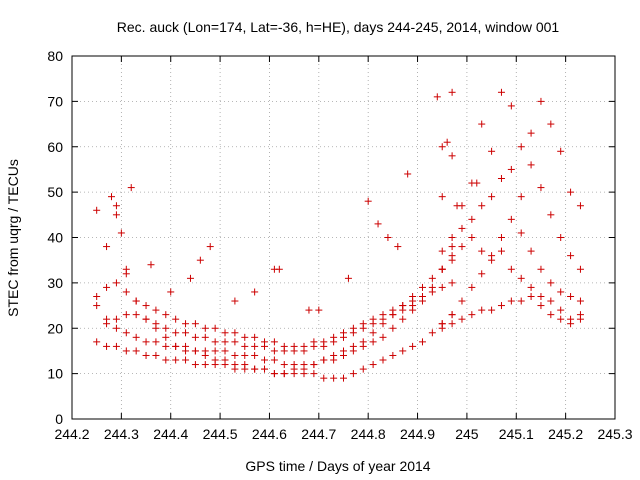  Describe the element at coordinates (59, 419) in the screenshot. I see `y-tick-label: 0` at that location.